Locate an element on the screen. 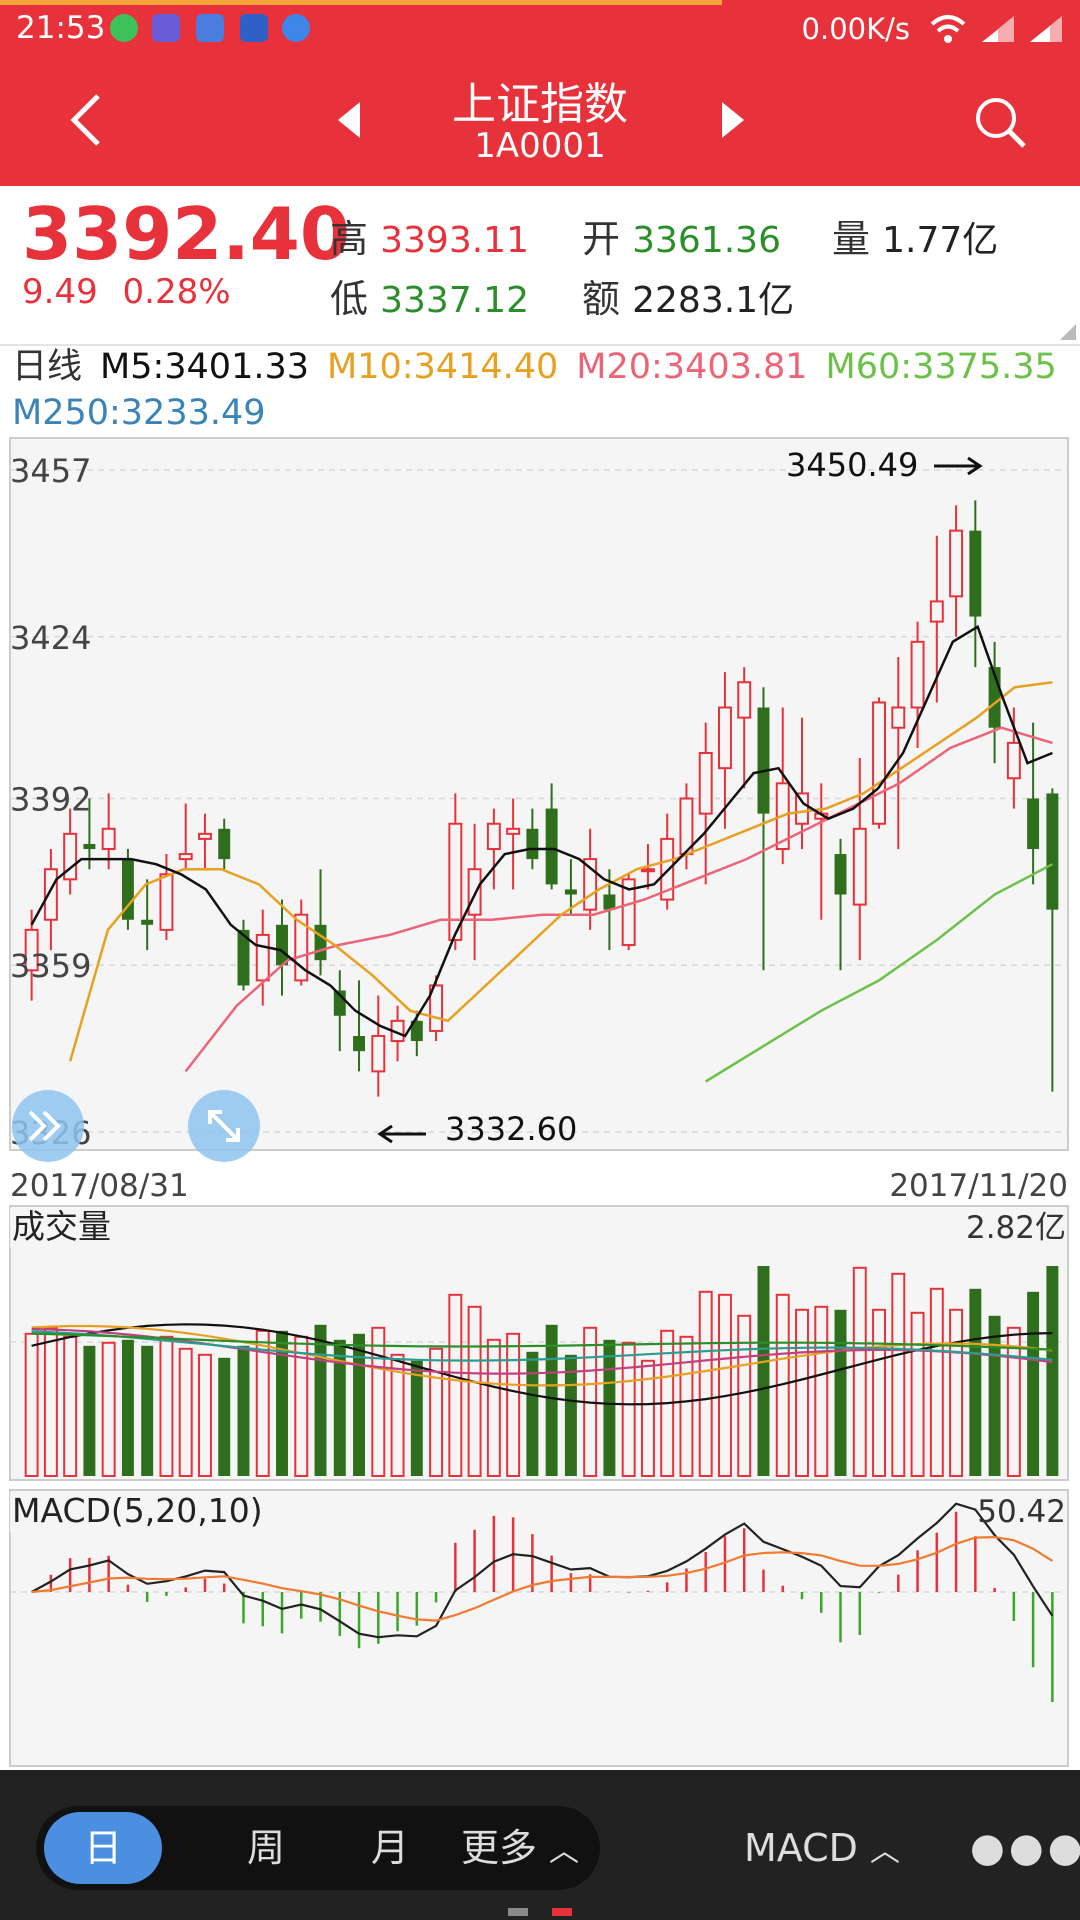 The height and width of the screenshot is (1920, 1080). status-bar: 21:53 0.00K/s is located at coordinates (540, 30).